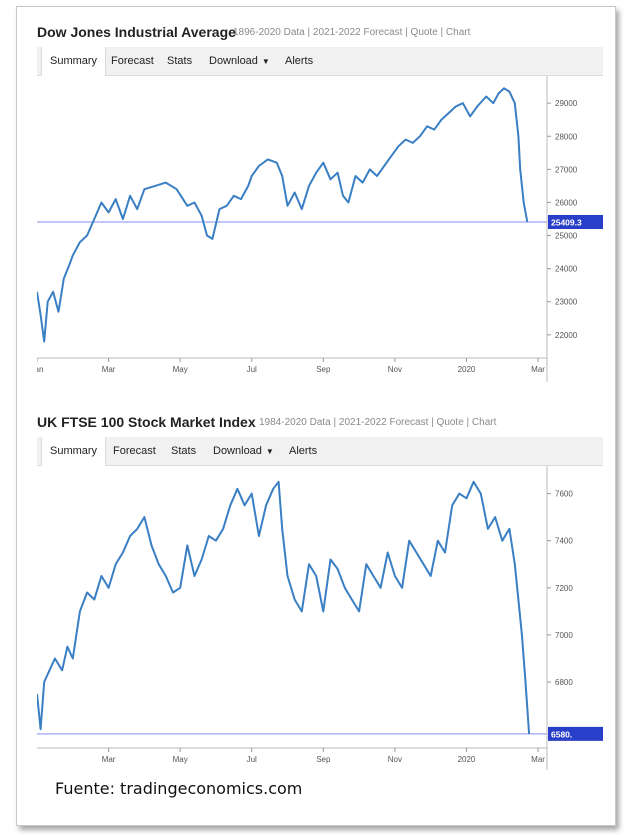 The image size is (630, 835). What do you see at coordinates (564, 588) in the screenshot?
I see `y-tick-label: 7200` at bounding box center [564, 588].